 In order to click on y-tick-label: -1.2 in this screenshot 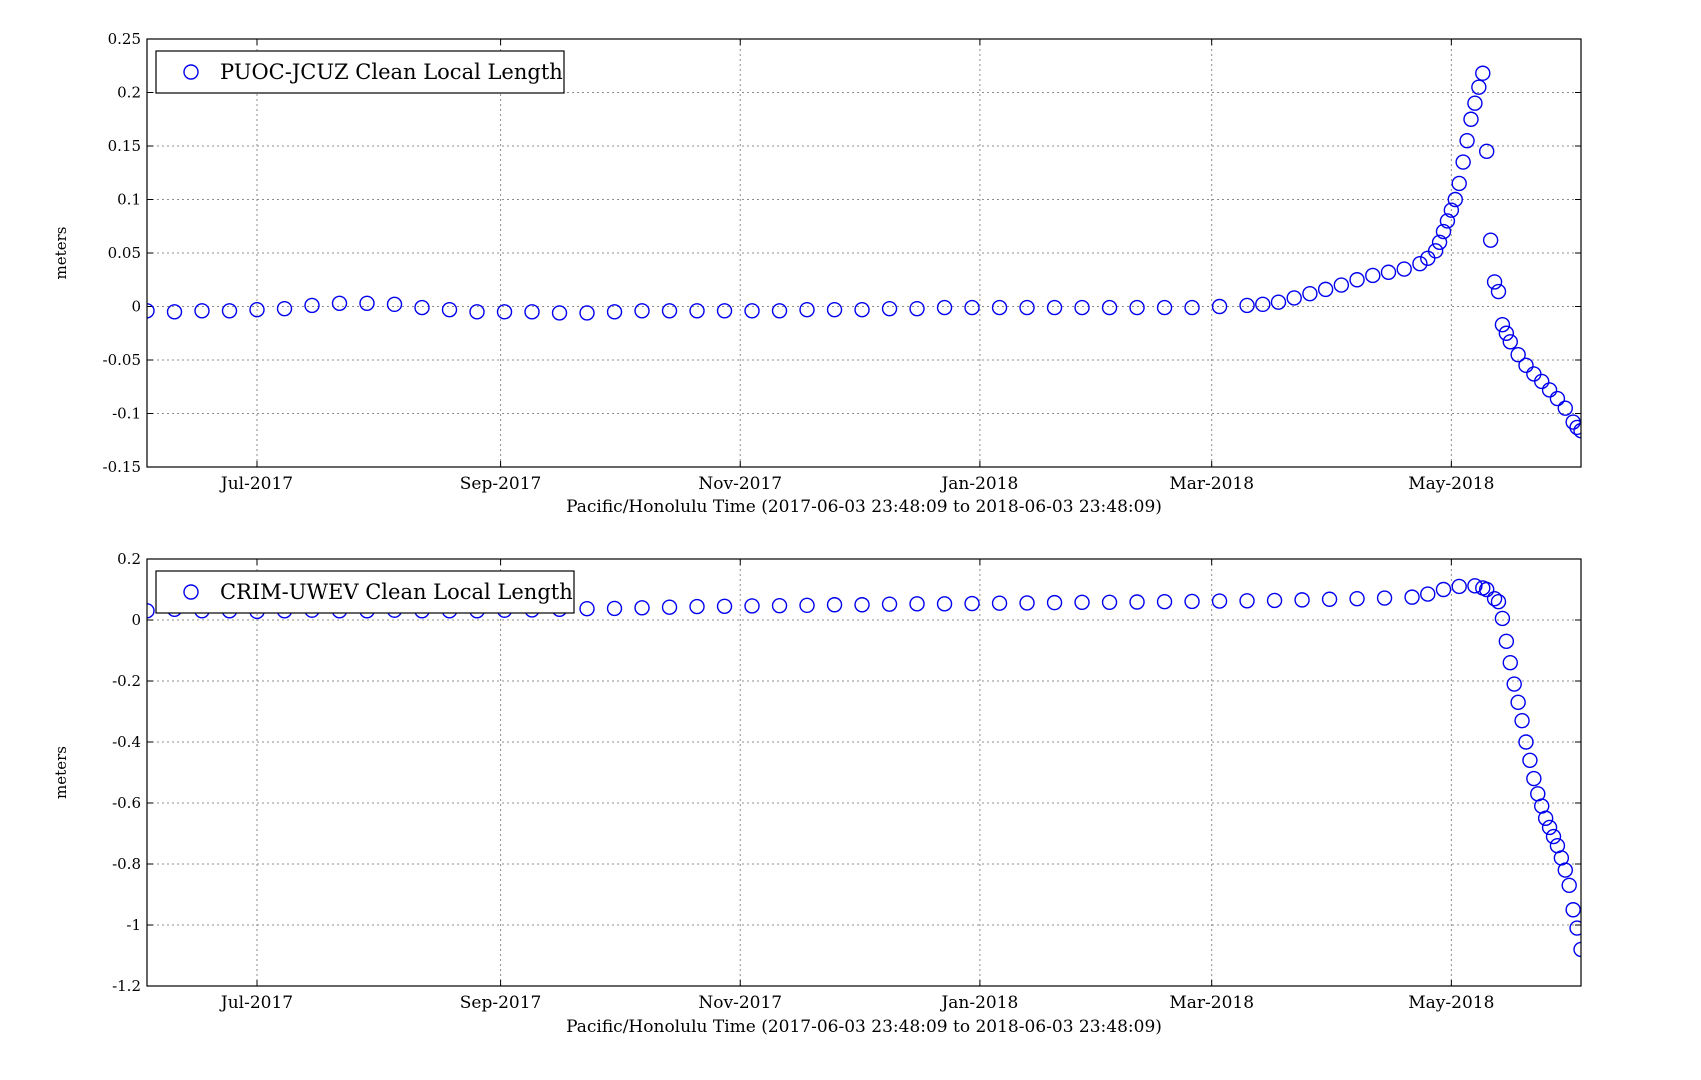, I will do `click(126, 986)`.